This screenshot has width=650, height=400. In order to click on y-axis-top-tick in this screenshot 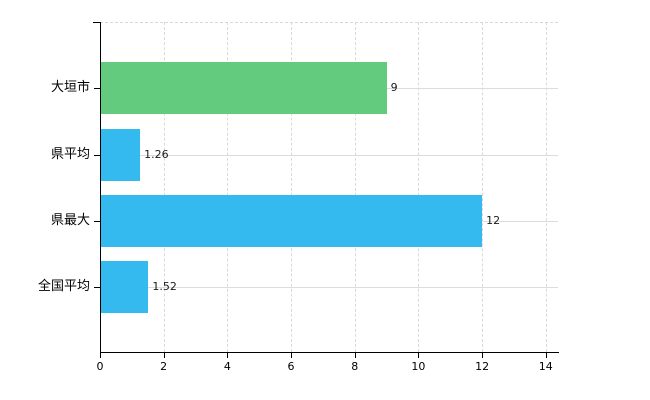, I will do `click(96, 22)`.